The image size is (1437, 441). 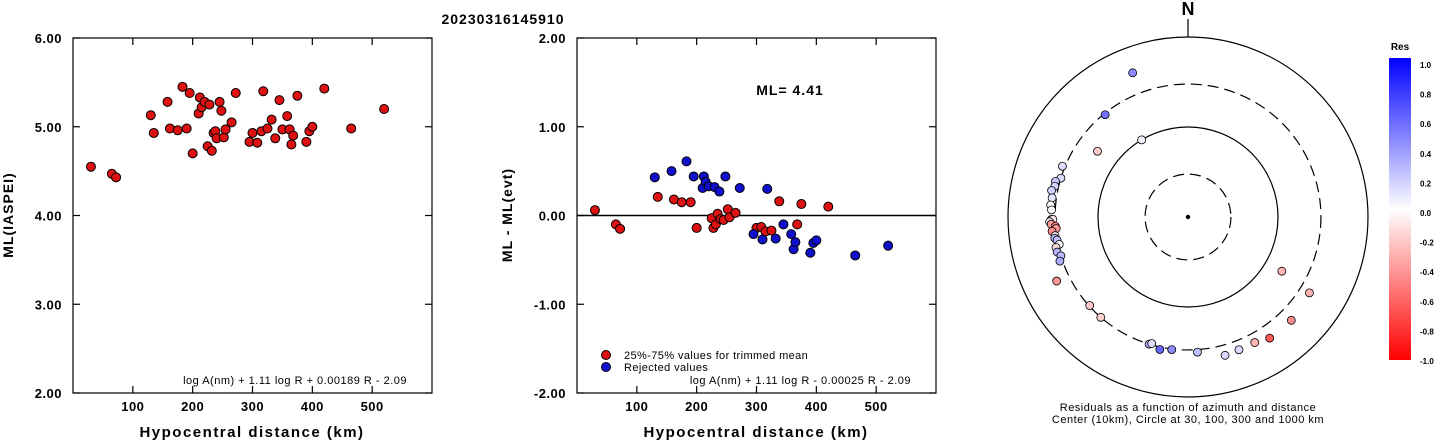 What do you see at coordinates (1427, 243) in the screenshot?
I see `colorbar-label: -0.2` at bounding box center [1427, 243].